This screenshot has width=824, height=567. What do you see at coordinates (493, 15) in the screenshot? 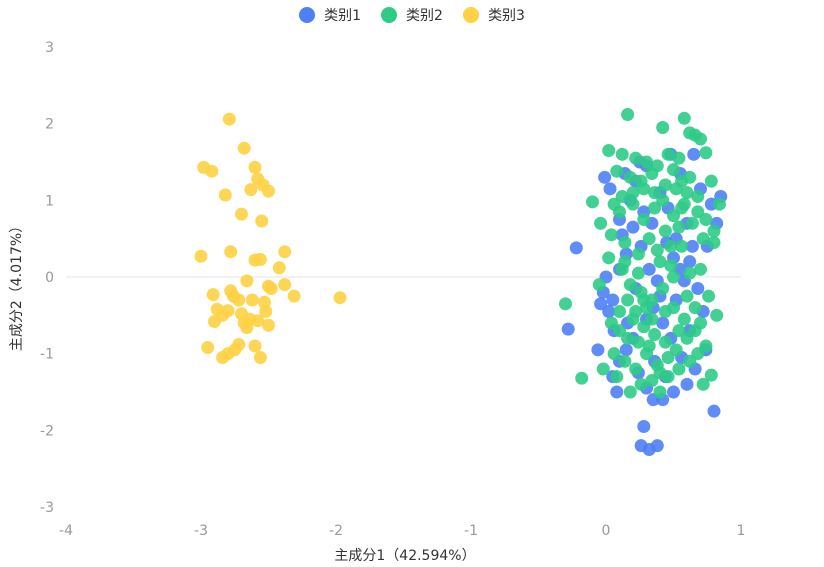
I see `legend-item-series-3: 类别3` at bounding box center [493, 15].